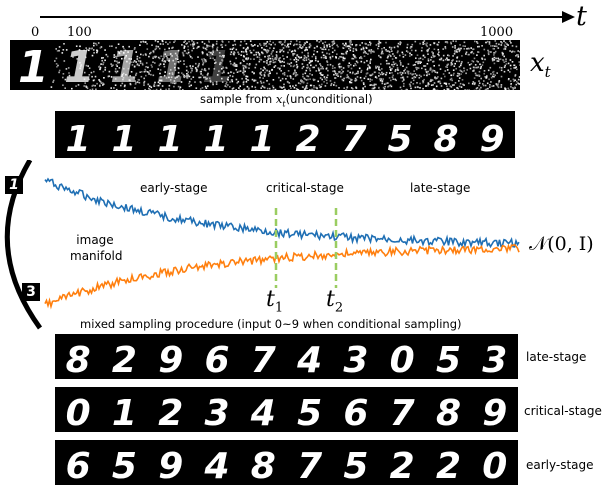 The width and height of the screenshot is (606, 487). What do you see at coordinates (284, 104) in the screenshot?
I see `caption-math-sub: t` at bounding box center [284, 104].